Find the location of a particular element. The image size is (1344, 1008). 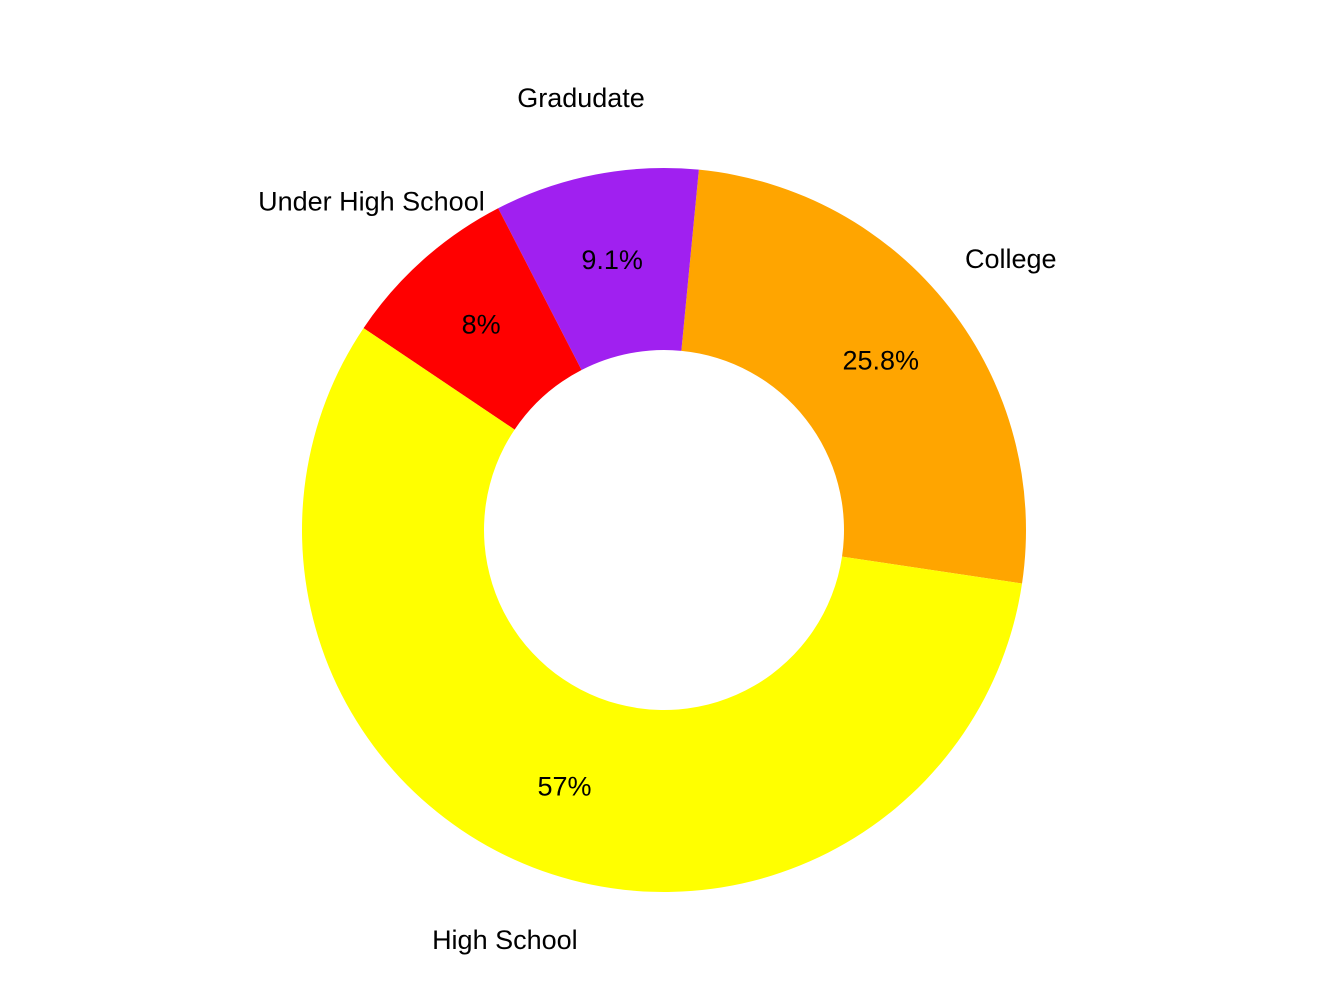

percent-label: 25.8% is located at coordinates (880, 361).